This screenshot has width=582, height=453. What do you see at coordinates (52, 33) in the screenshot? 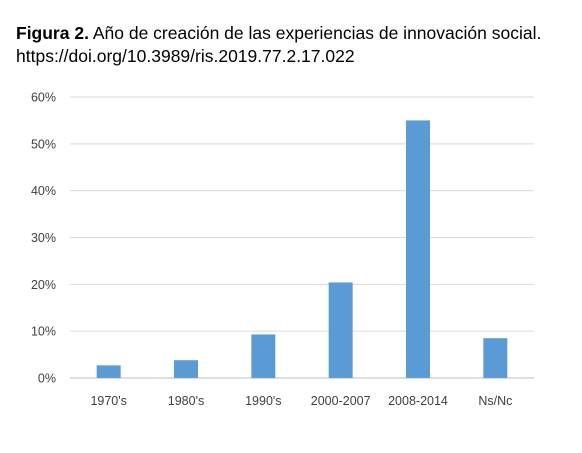
I see `figure-label: Figura 2.` at bounding box center [52, 33].